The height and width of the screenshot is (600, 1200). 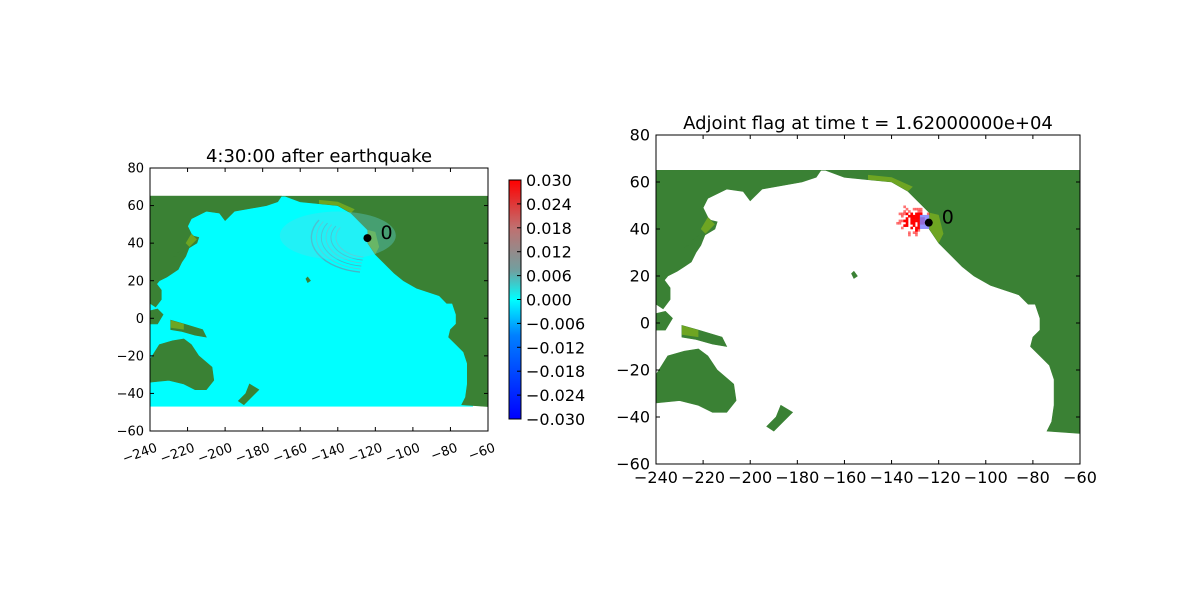 I want to click on colorbar-tick-label: −0.012, so click(x=555, y=347).